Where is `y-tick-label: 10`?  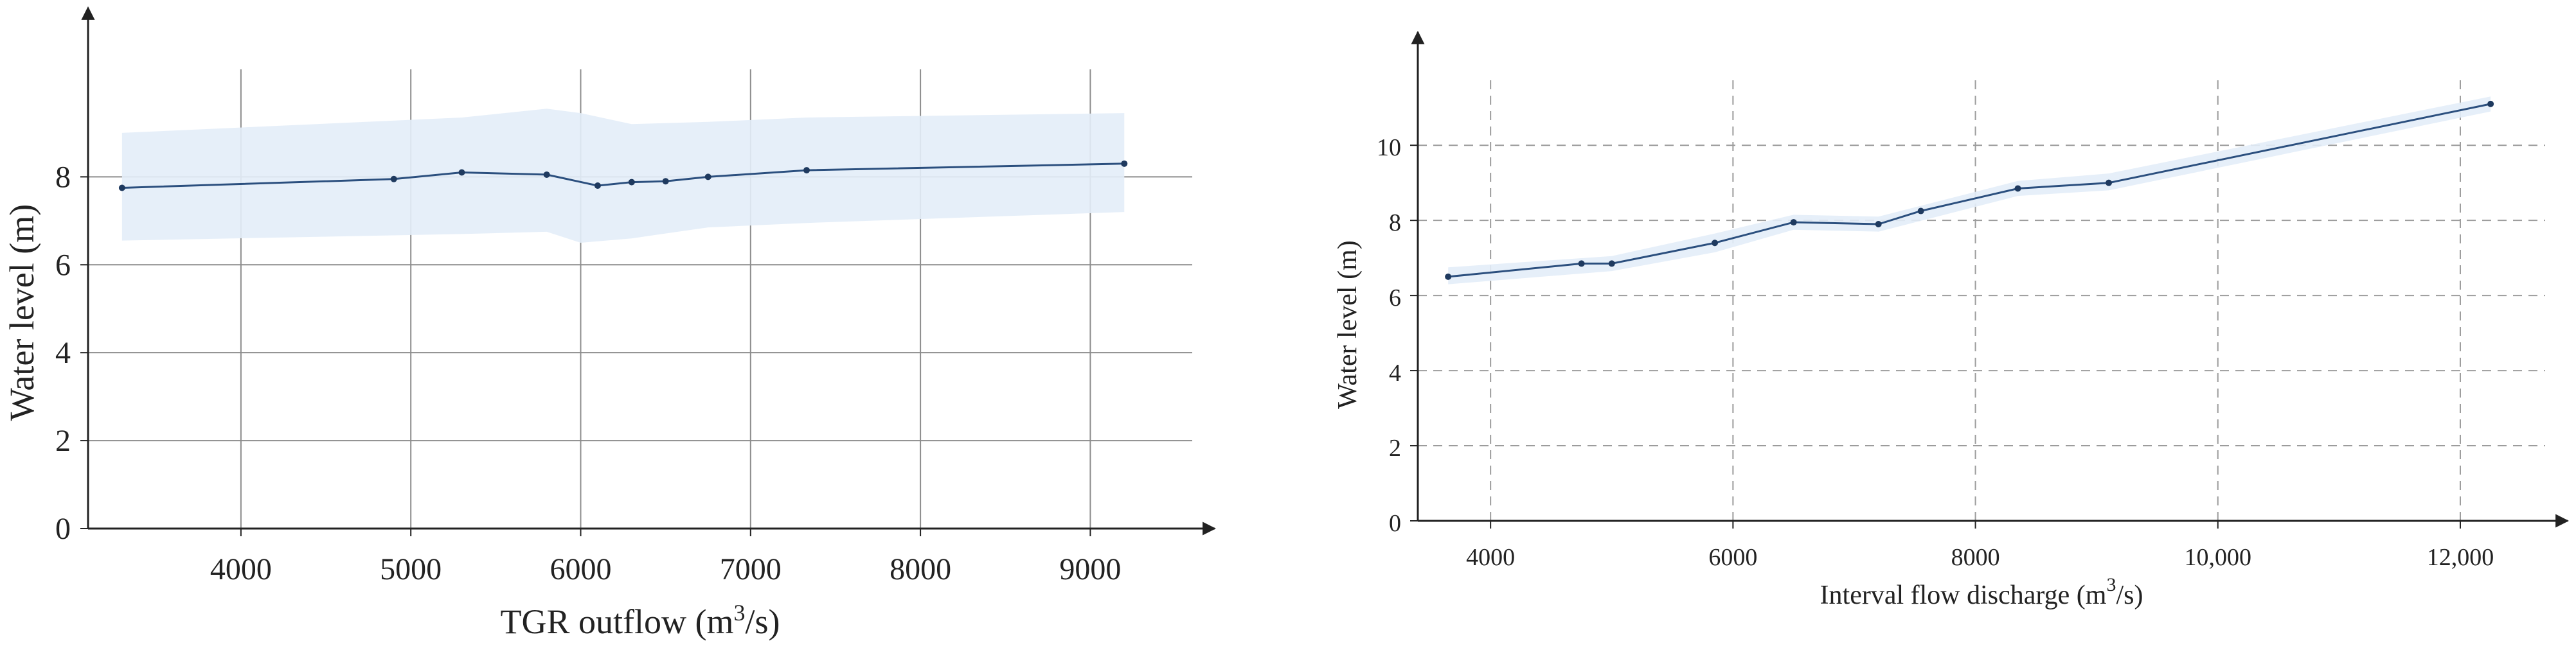 y-tick-label: 10 is located at coordinates (1389, 147).